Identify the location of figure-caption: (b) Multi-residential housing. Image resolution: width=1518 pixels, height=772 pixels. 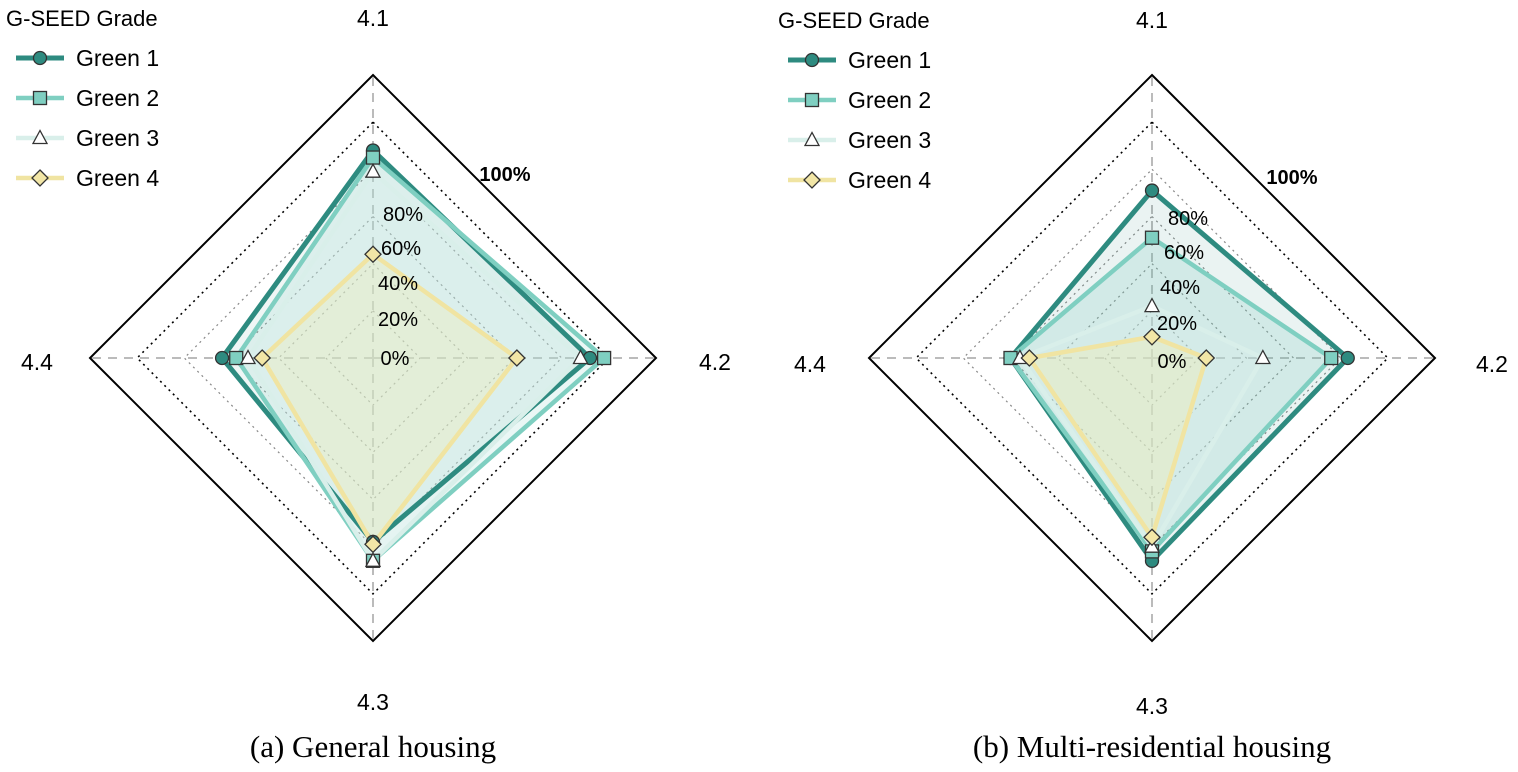
(1152, 746).